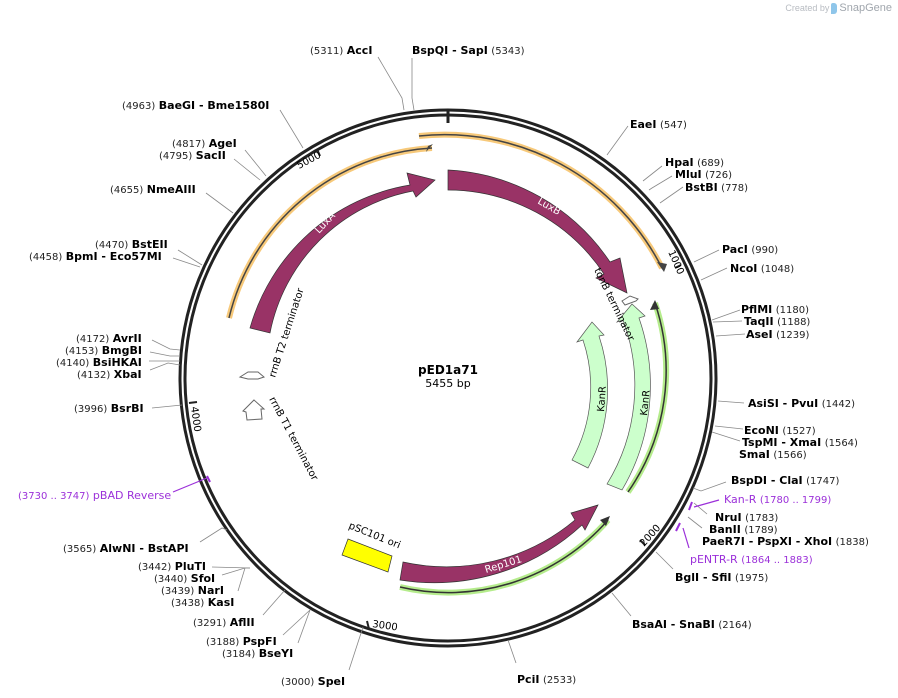 The width and height of the screenshot is (898, 698). Describe the element at coordinates (743, 529) in the screenshot. I see `site-label: BanII (1789)` at that location.